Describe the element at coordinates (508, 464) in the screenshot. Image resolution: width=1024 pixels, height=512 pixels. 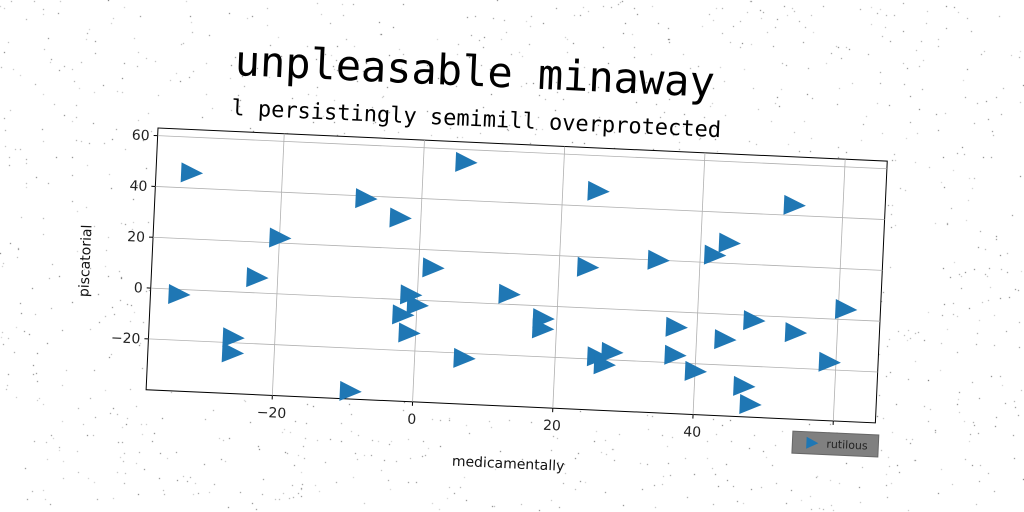
I see `x-axis-label: medicamentally` at that location.